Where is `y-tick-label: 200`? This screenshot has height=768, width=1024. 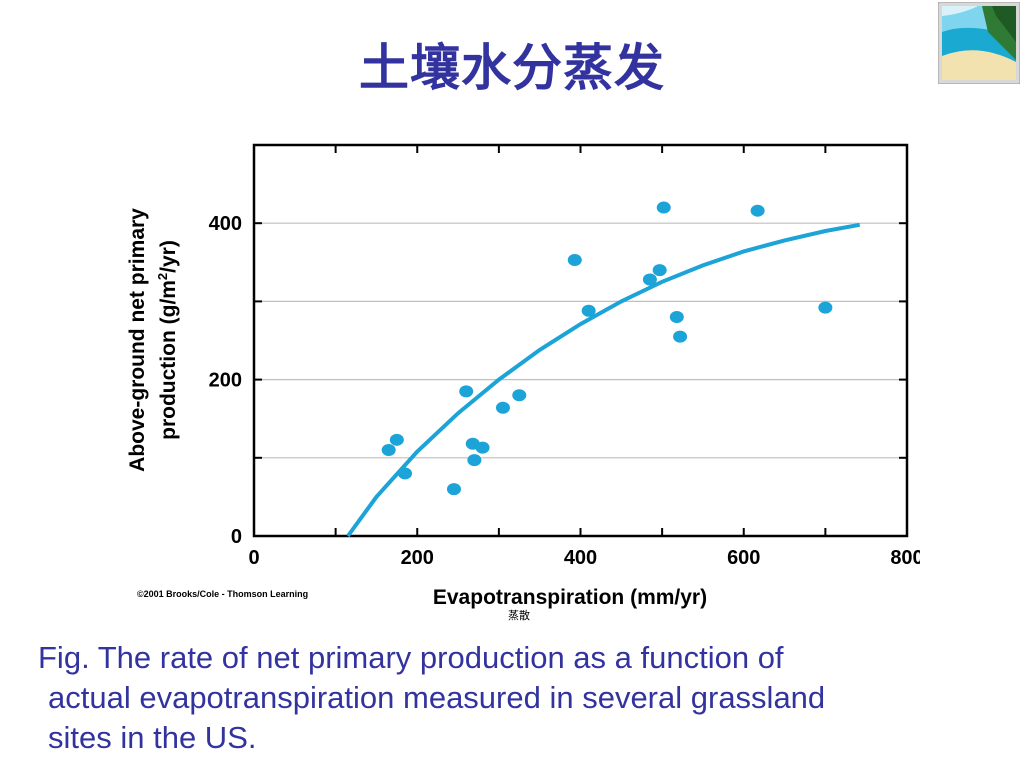
y-tick-label: 200 is located at coordinates (225, 381).